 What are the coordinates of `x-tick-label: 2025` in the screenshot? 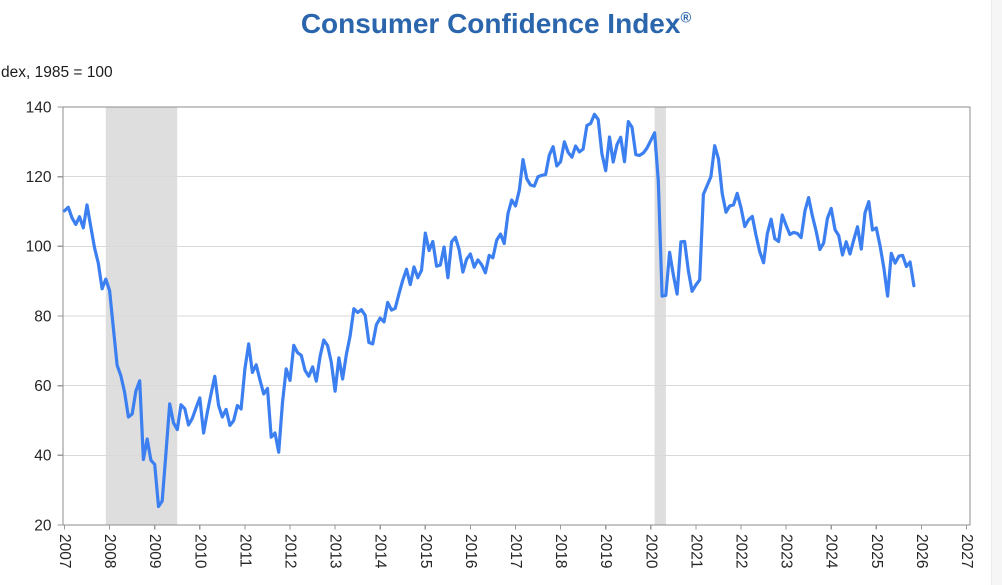 It's located at (876, 551).